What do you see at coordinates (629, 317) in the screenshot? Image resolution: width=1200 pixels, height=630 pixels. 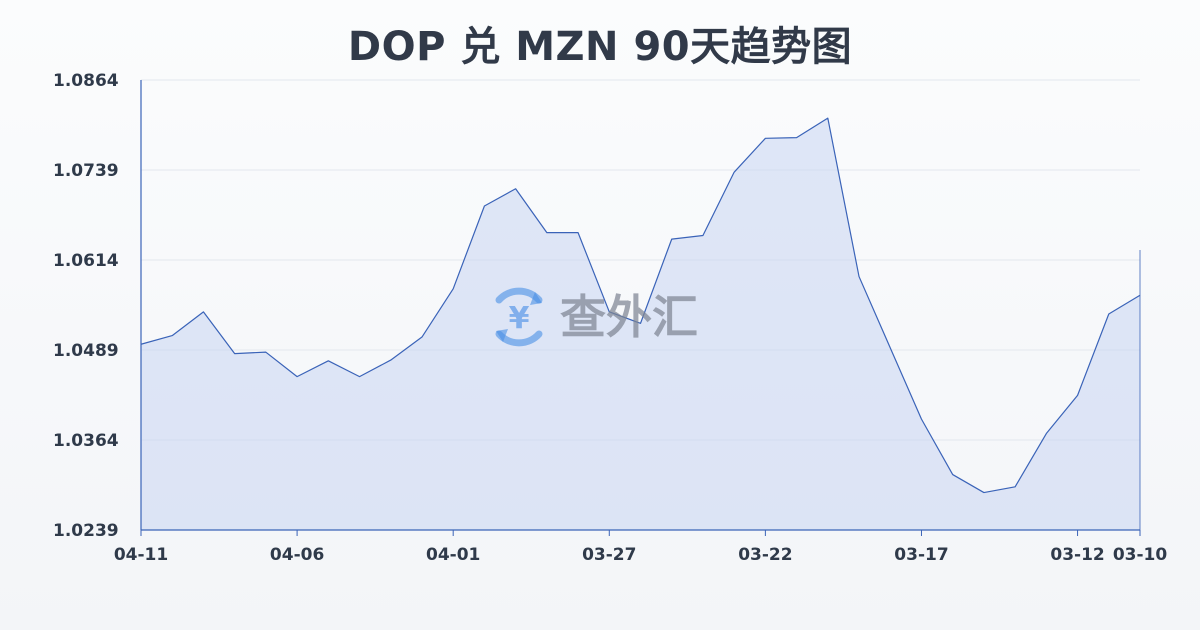 I see `watermark-text: 查外汇` at bounding box center [629, 317].